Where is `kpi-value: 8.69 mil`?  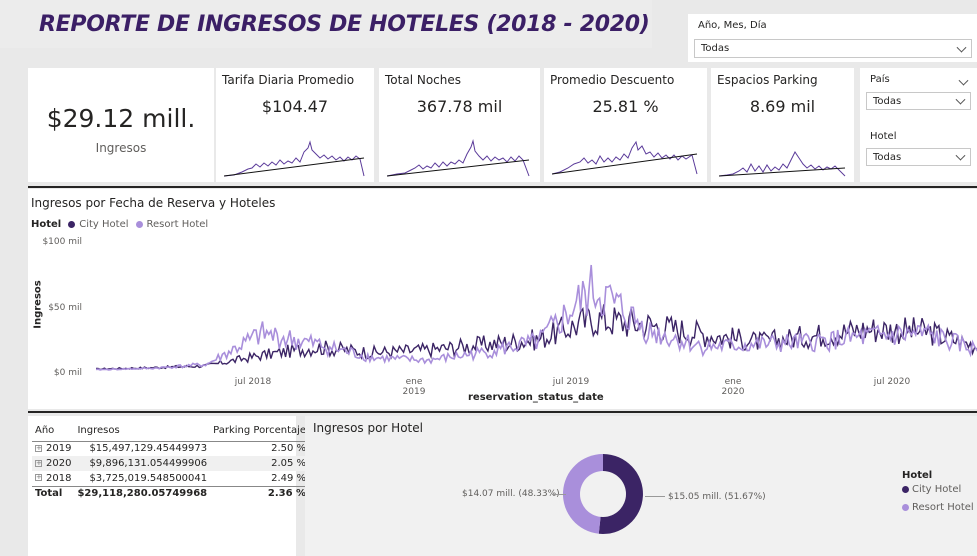
kpi-value: 8.69 mil is located at coordinates (782, 106).